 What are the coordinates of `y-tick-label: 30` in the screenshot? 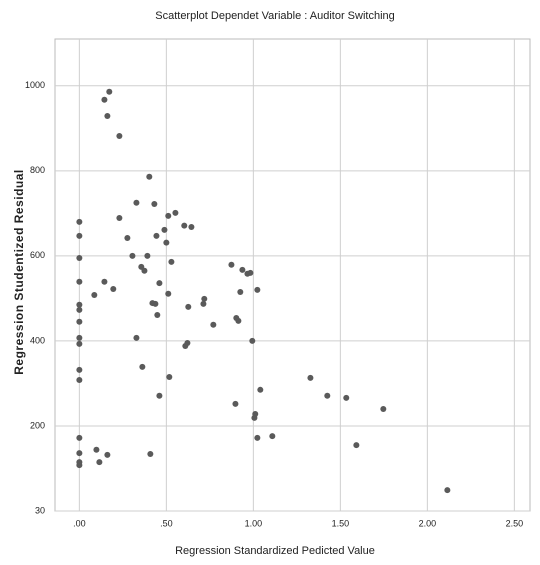 It's located at (40, 510).